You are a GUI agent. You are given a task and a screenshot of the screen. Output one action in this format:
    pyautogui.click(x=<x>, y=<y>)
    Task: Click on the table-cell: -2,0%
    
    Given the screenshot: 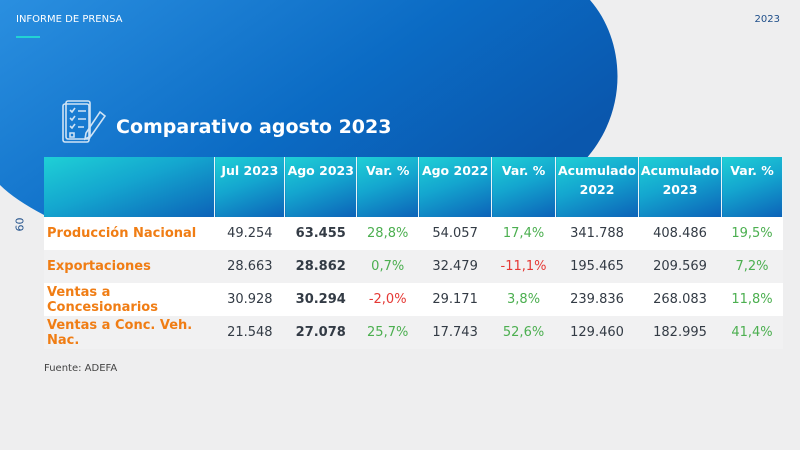 What is the action you would take?
    pyautogui.click(x=387, y=299)
    